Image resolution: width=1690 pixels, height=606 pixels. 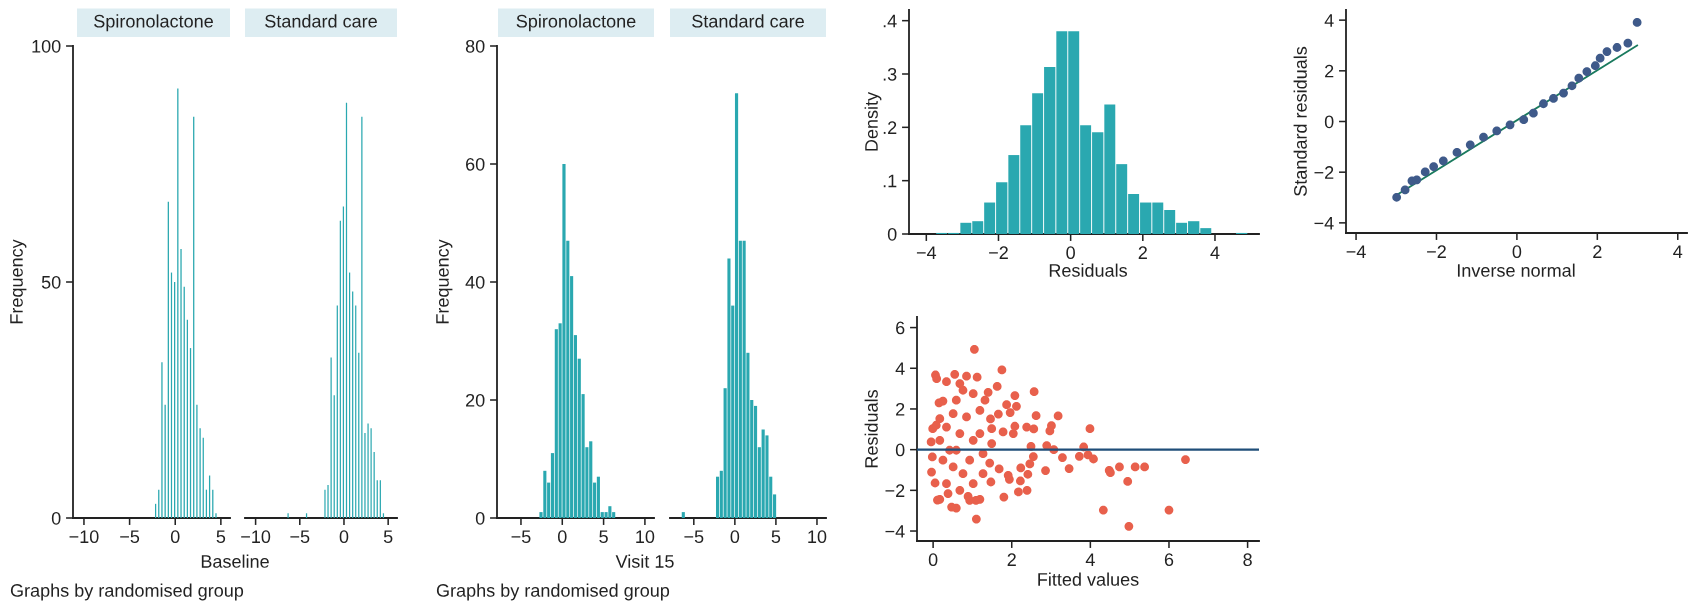 What do you see at coordinates (890, 74) in the screenshot?
I see `y-tick-label: .3` at bounding box center [890, 74].